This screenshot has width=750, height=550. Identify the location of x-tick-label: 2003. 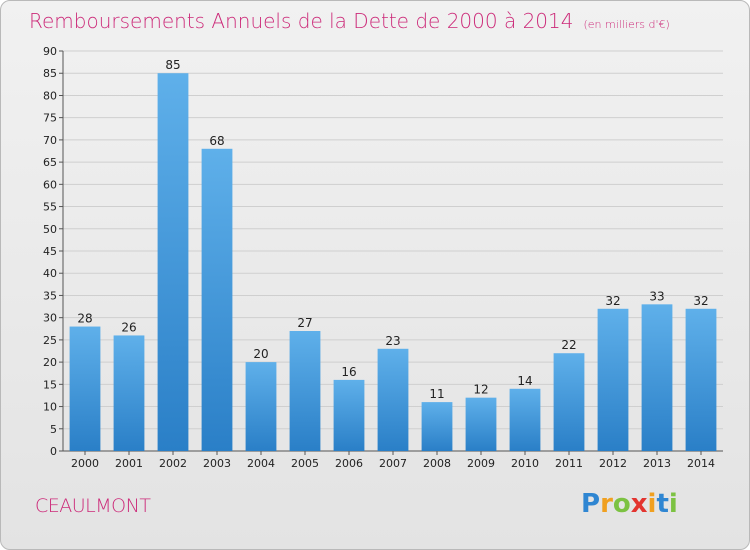
(217, 463).